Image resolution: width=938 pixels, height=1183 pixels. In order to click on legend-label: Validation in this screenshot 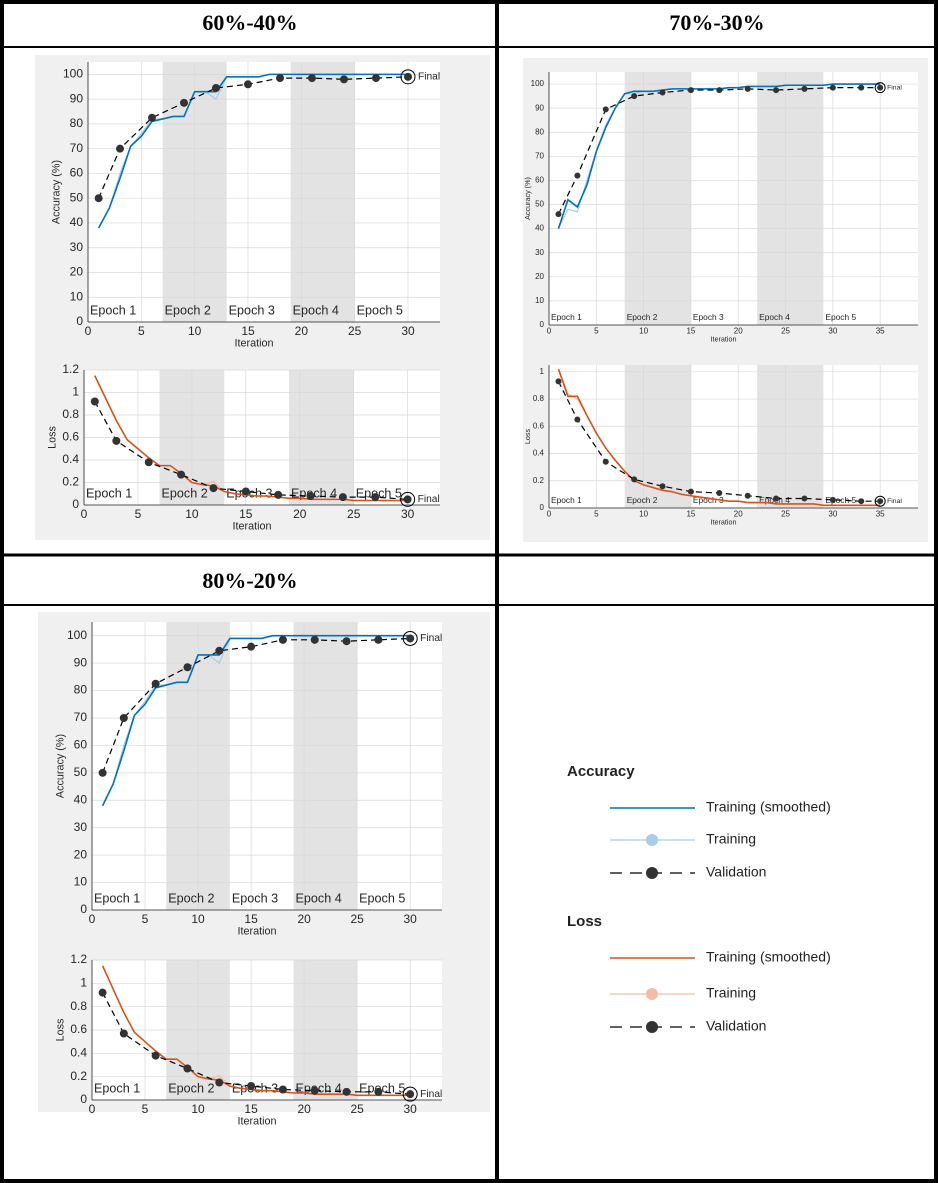, I will do `click(736, 872)`.